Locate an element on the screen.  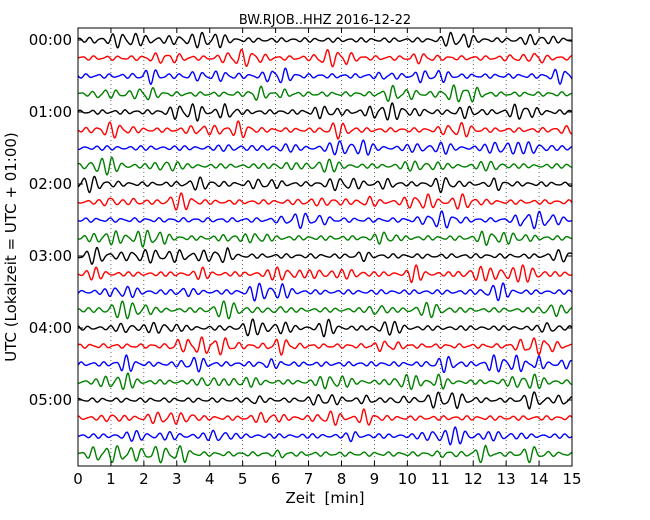
x-tick-label: 0 is located at coordinates (78, 479).